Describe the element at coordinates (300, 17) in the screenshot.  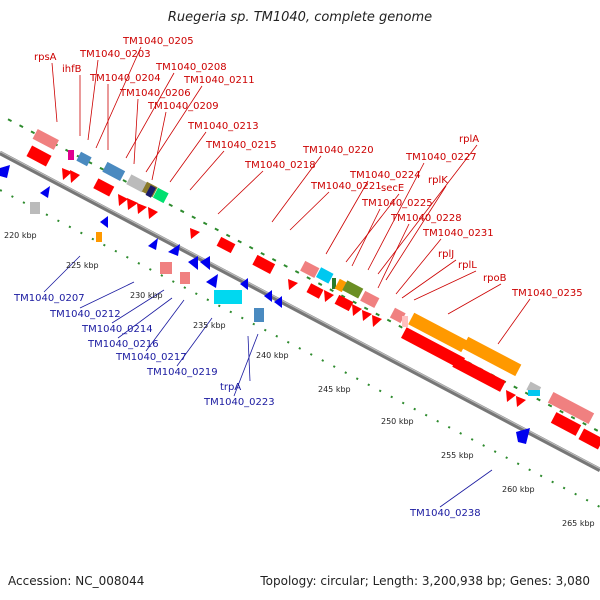
I see `map-title: Ruegeria sp. TM1040, complete genome` at that location.